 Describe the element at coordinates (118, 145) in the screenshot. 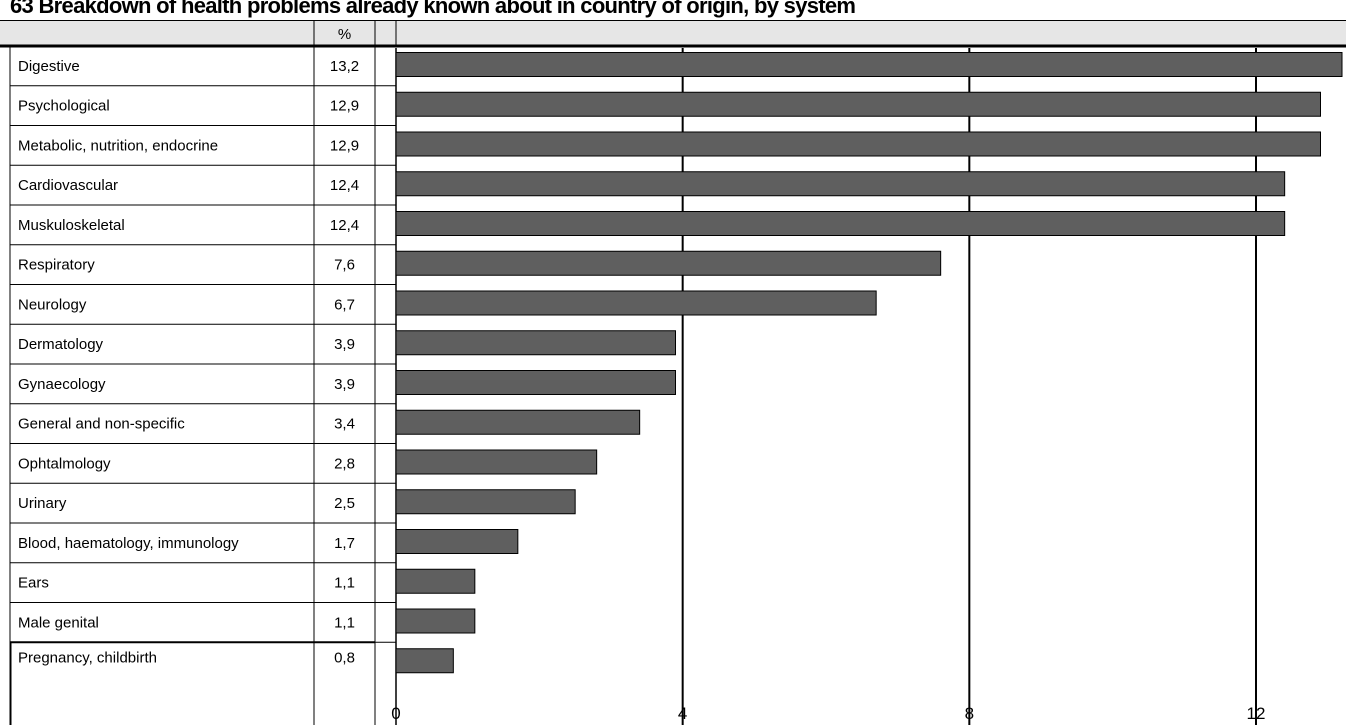

I see `category-label: Metabolic, nutrition, endocrine` at that location.